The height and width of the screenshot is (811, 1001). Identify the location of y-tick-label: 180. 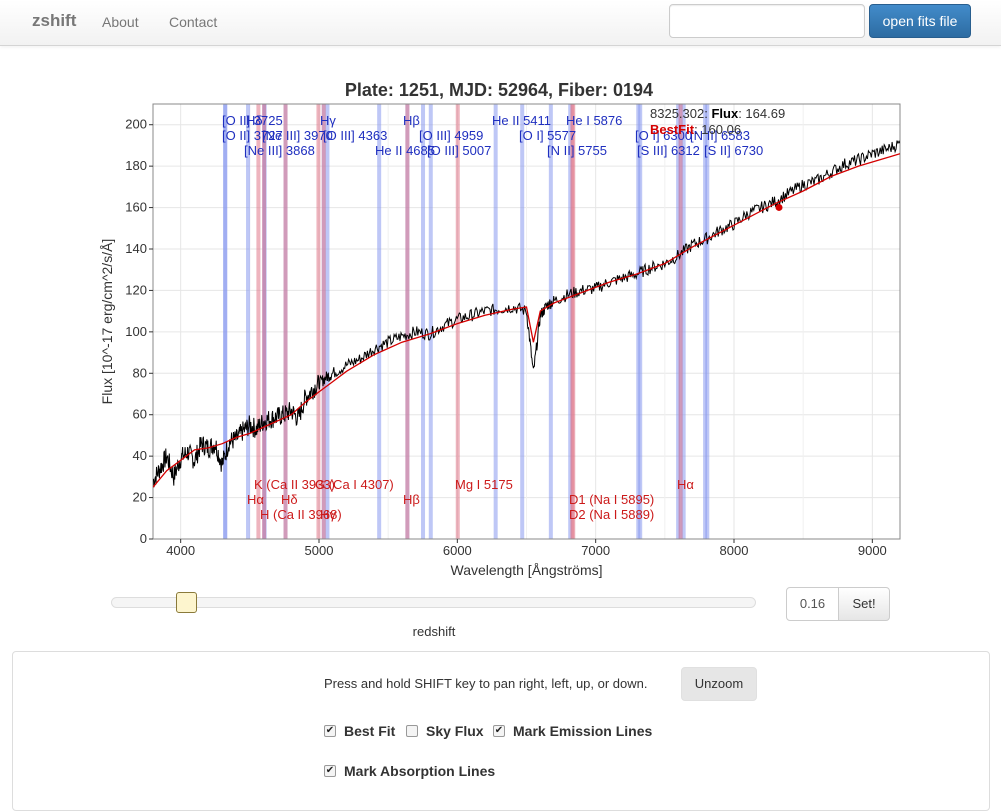
(136, 165).